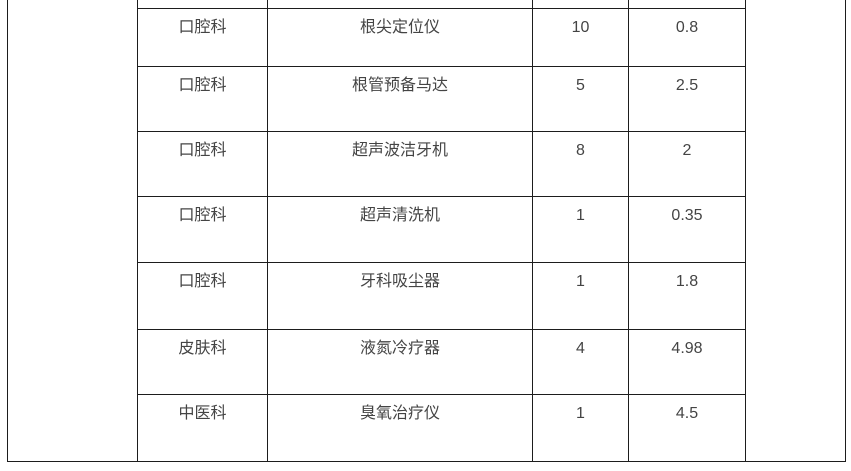 The width and height of the screenshot is (851, 471). Describe the element at coordinates (687, 362) in the screenshot. I see `cell-value: 4.98` at that location.